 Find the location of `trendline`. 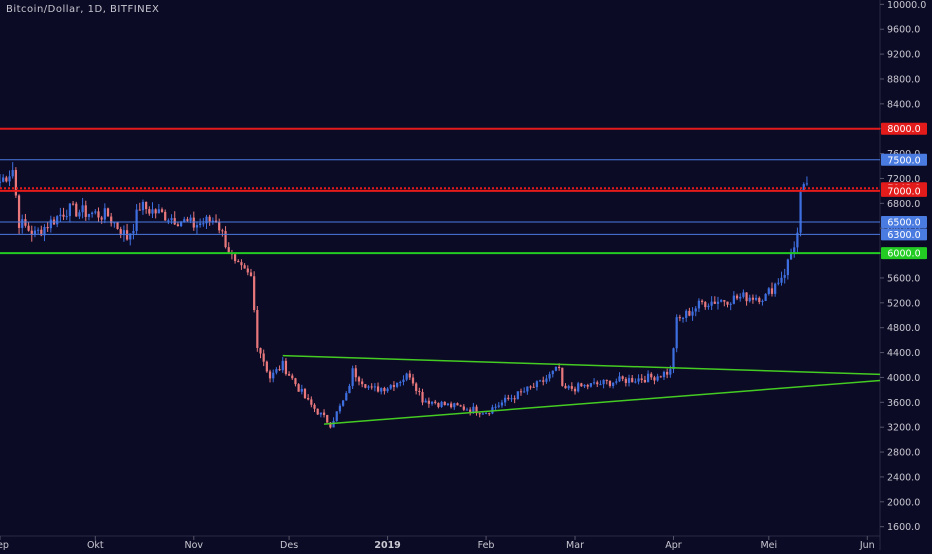

trendline is located at coordinates (602, 402).